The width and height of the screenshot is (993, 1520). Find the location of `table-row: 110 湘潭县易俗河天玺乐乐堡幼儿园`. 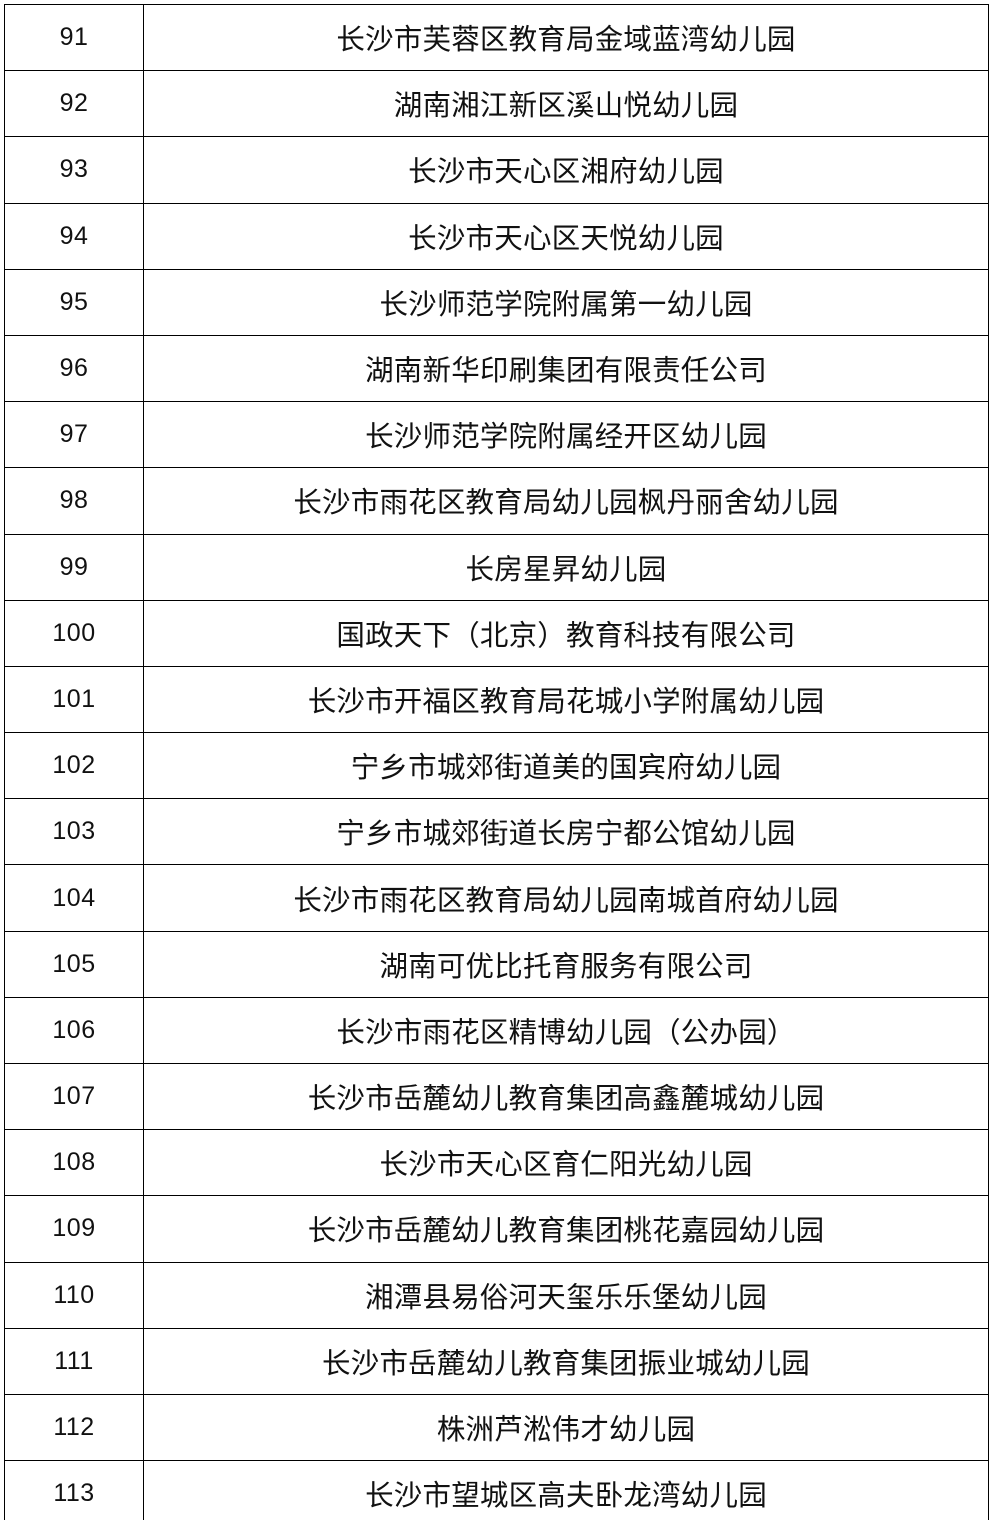

table-row: 110 湘潭县易俗河天玺乐乐堡幼儿园 is located at coordinates (496, 1295).